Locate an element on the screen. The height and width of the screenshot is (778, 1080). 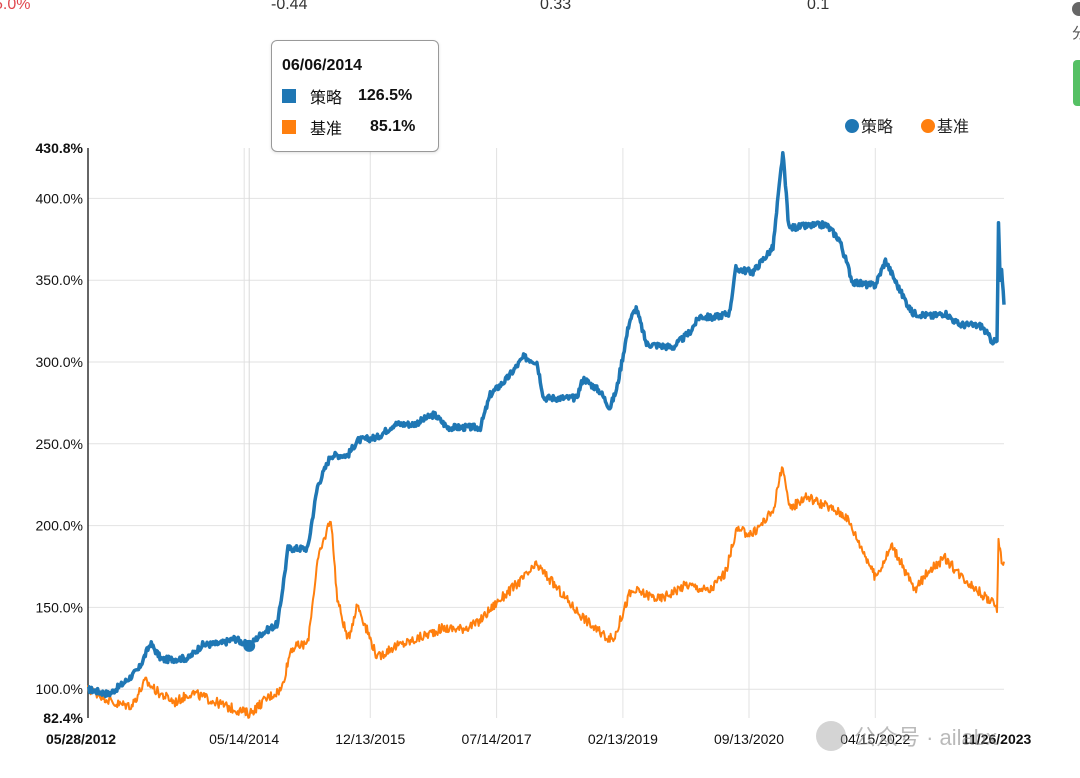
tooltip-series-value: 126.5% is located at coordinates (385, 95).